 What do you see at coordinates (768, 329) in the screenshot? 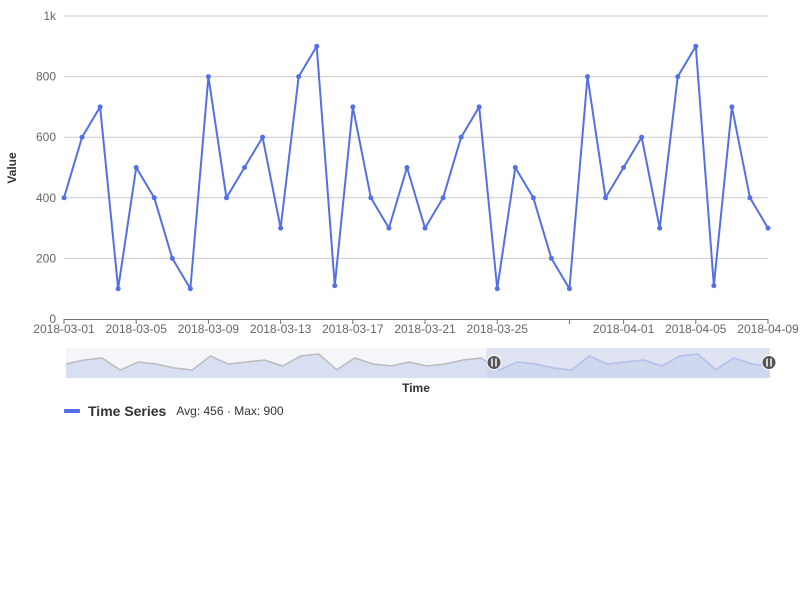
I see `x-tick-label: 2018-04-09` at bounding box center [768, 329].